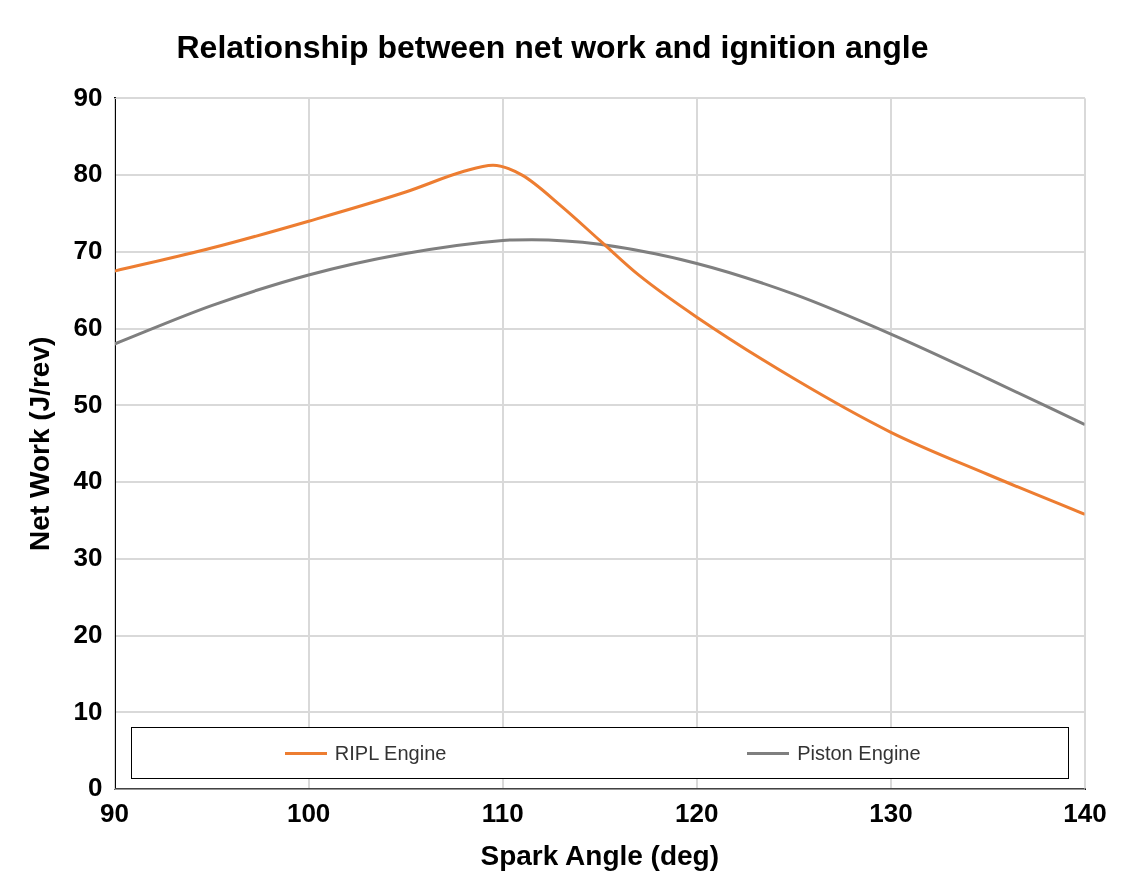  What do you see at coordinates (502, 812) in the screenshot?
I see `x-tick-label: 110` at bounding box center [502, 812].